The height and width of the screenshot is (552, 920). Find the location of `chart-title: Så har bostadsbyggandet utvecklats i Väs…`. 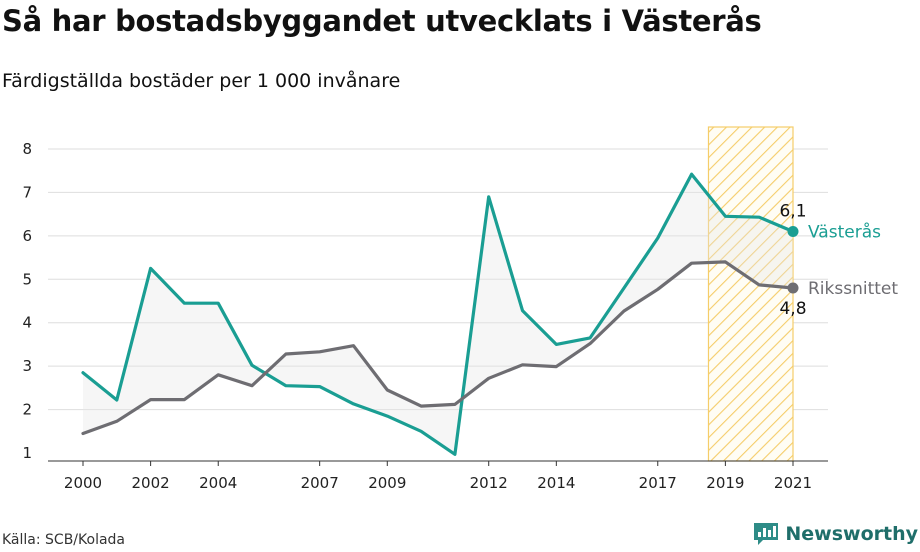

chart-title: Så har bostadsbyggandet utvecklats i Väs… is located at coordinates (382, 21).